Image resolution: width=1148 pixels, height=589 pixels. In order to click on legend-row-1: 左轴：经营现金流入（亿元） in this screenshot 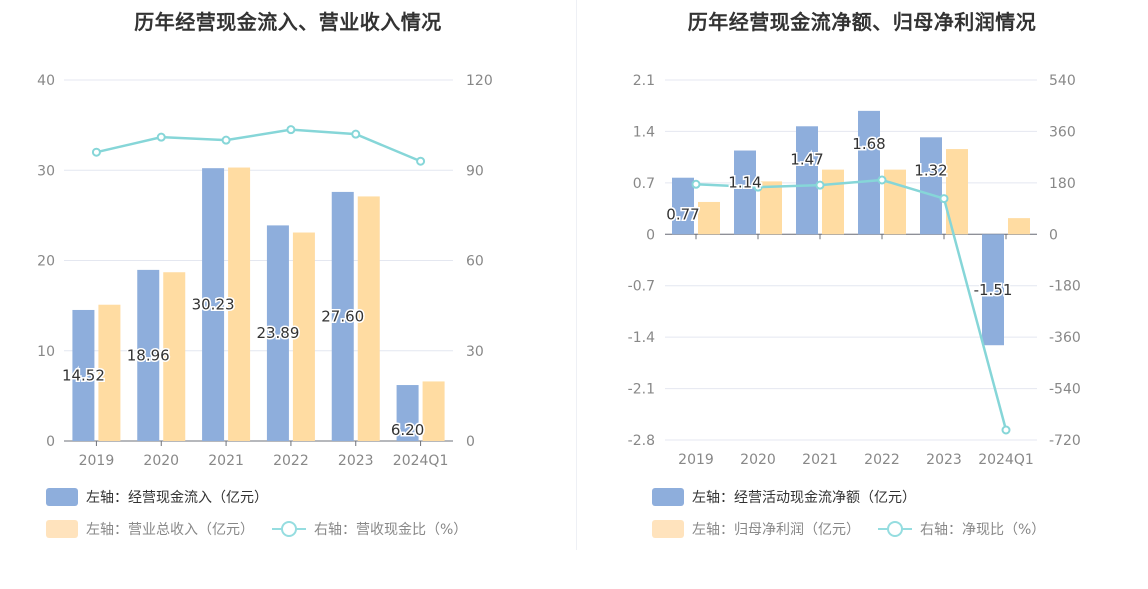, I will do `click(157, 497)`.